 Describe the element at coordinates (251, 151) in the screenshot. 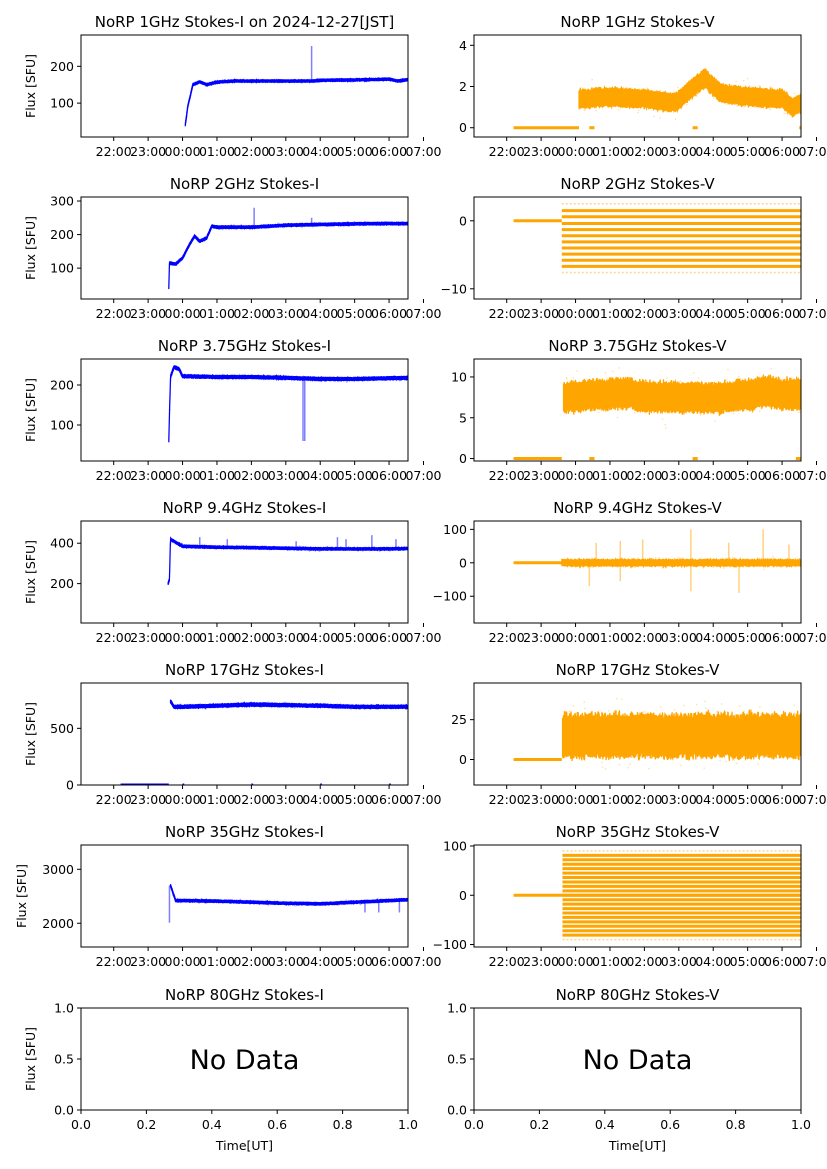

I see `x-tick-label: 02:00` at that location.